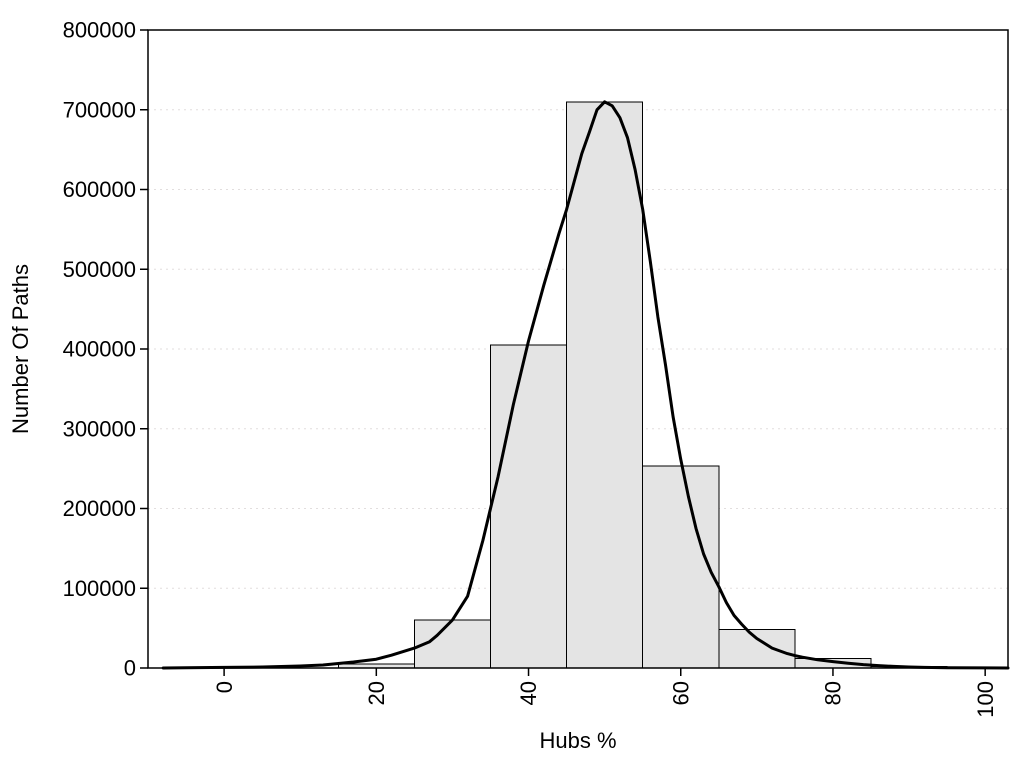 The image size is (1024, 768). Describe the element at coordinates (224, 687) in the screenshot. I see `x-tick-label: 0` at that location.